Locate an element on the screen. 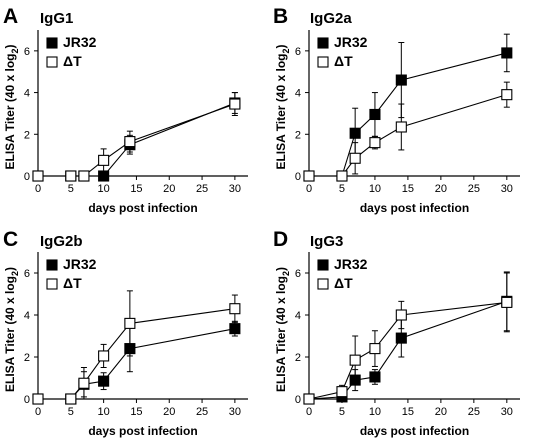  panel-letter: B is located at coordinates (280, 16).